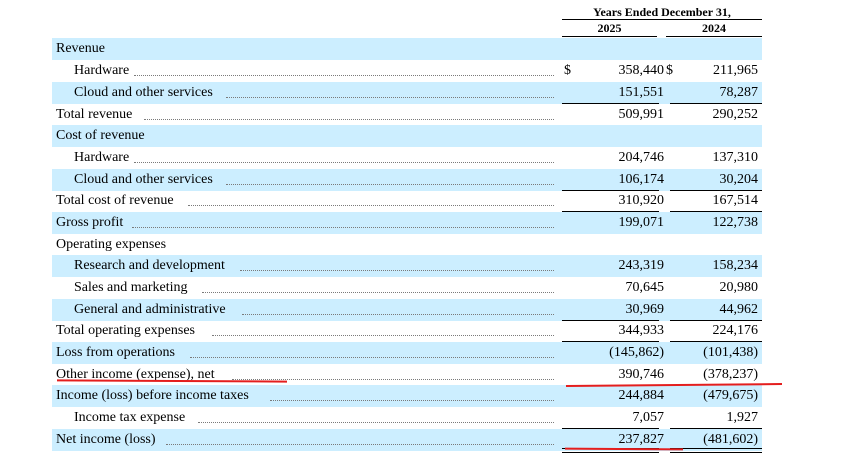 The image size is (866, 454). Describe the element at coordinates (641, 92) in the screenshot. I see `value-2025: 151,551` at that location.